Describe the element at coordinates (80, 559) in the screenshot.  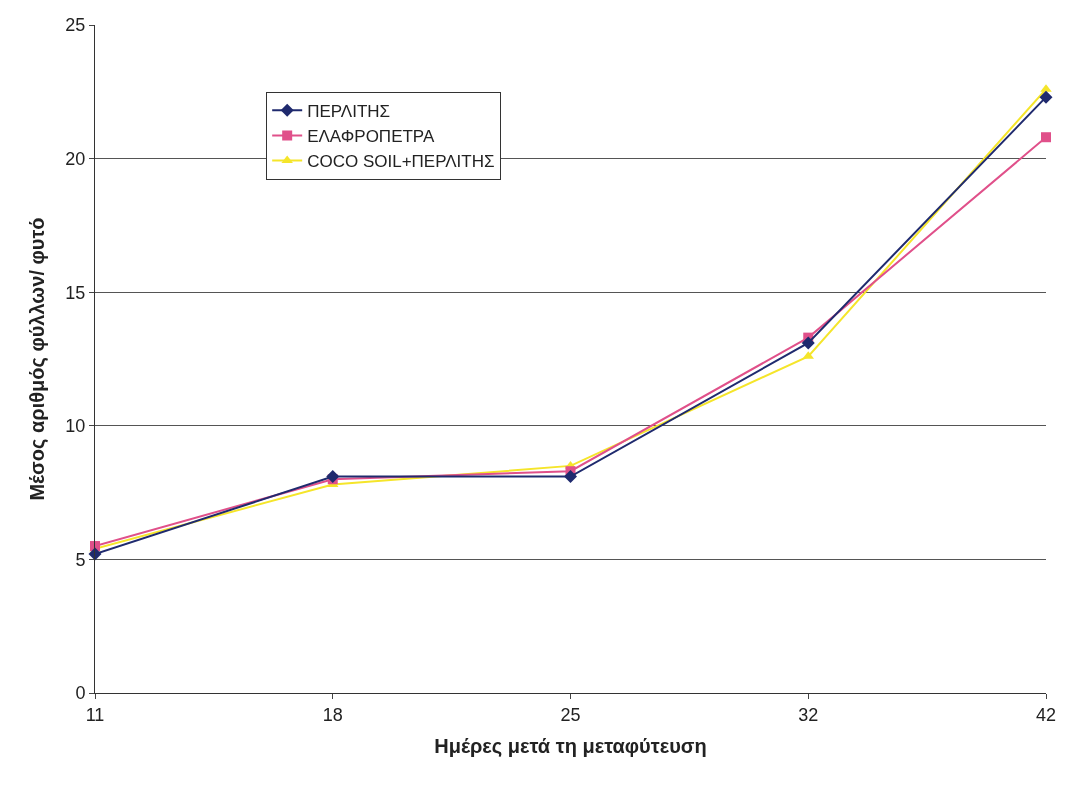
I see `y-tick-label: 5` at that location.